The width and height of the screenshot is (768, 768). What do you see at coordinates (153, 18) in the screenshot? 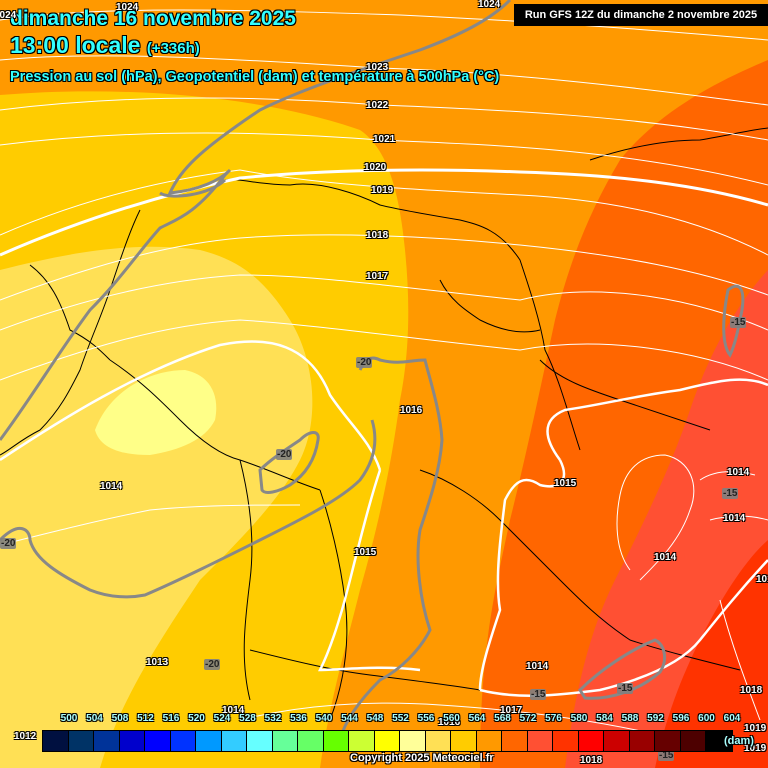
I see `forecast-date: dimanche 16 novembre 2025` at bounding box center [153, 18].